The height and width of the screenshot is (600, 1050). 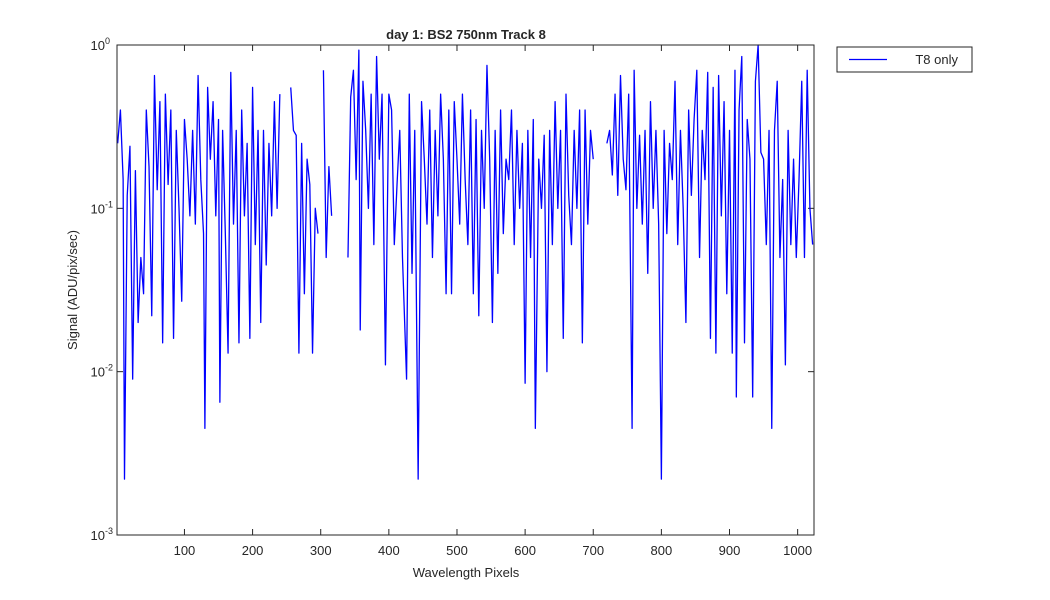 What do you see at coordinates (466, 34) in the screenshot?
I see `chart-title: day 1: BS2 750nm Track 8` at bounding box center [466, 34].